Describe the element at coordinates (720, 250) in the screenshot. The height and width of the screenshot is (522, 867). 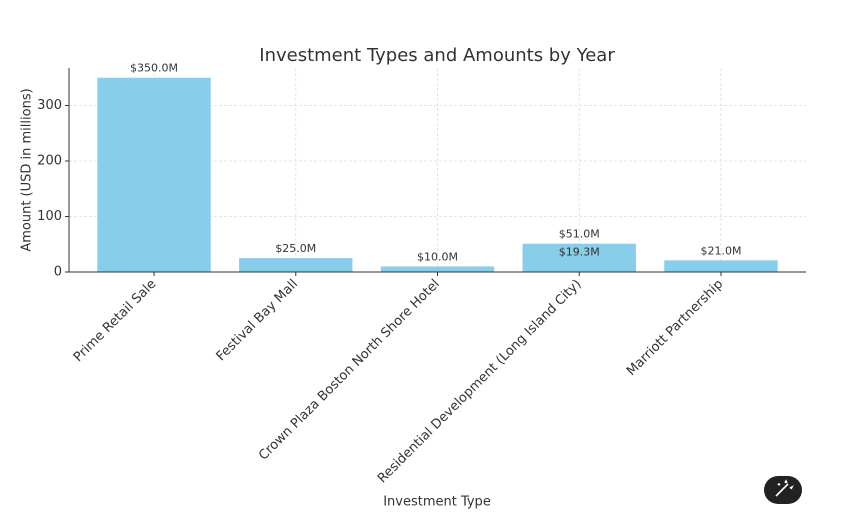
I see `value-label: $21.0M` at that location.